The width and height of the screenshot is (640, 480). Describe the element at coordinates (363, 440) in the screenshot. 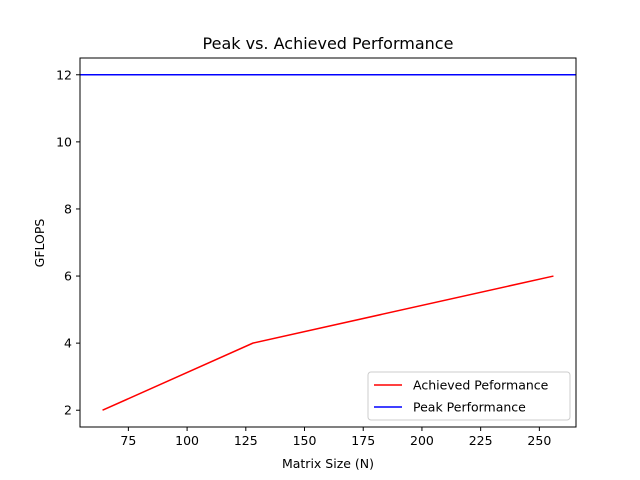

I see `x-tick-label: 175` at that location.